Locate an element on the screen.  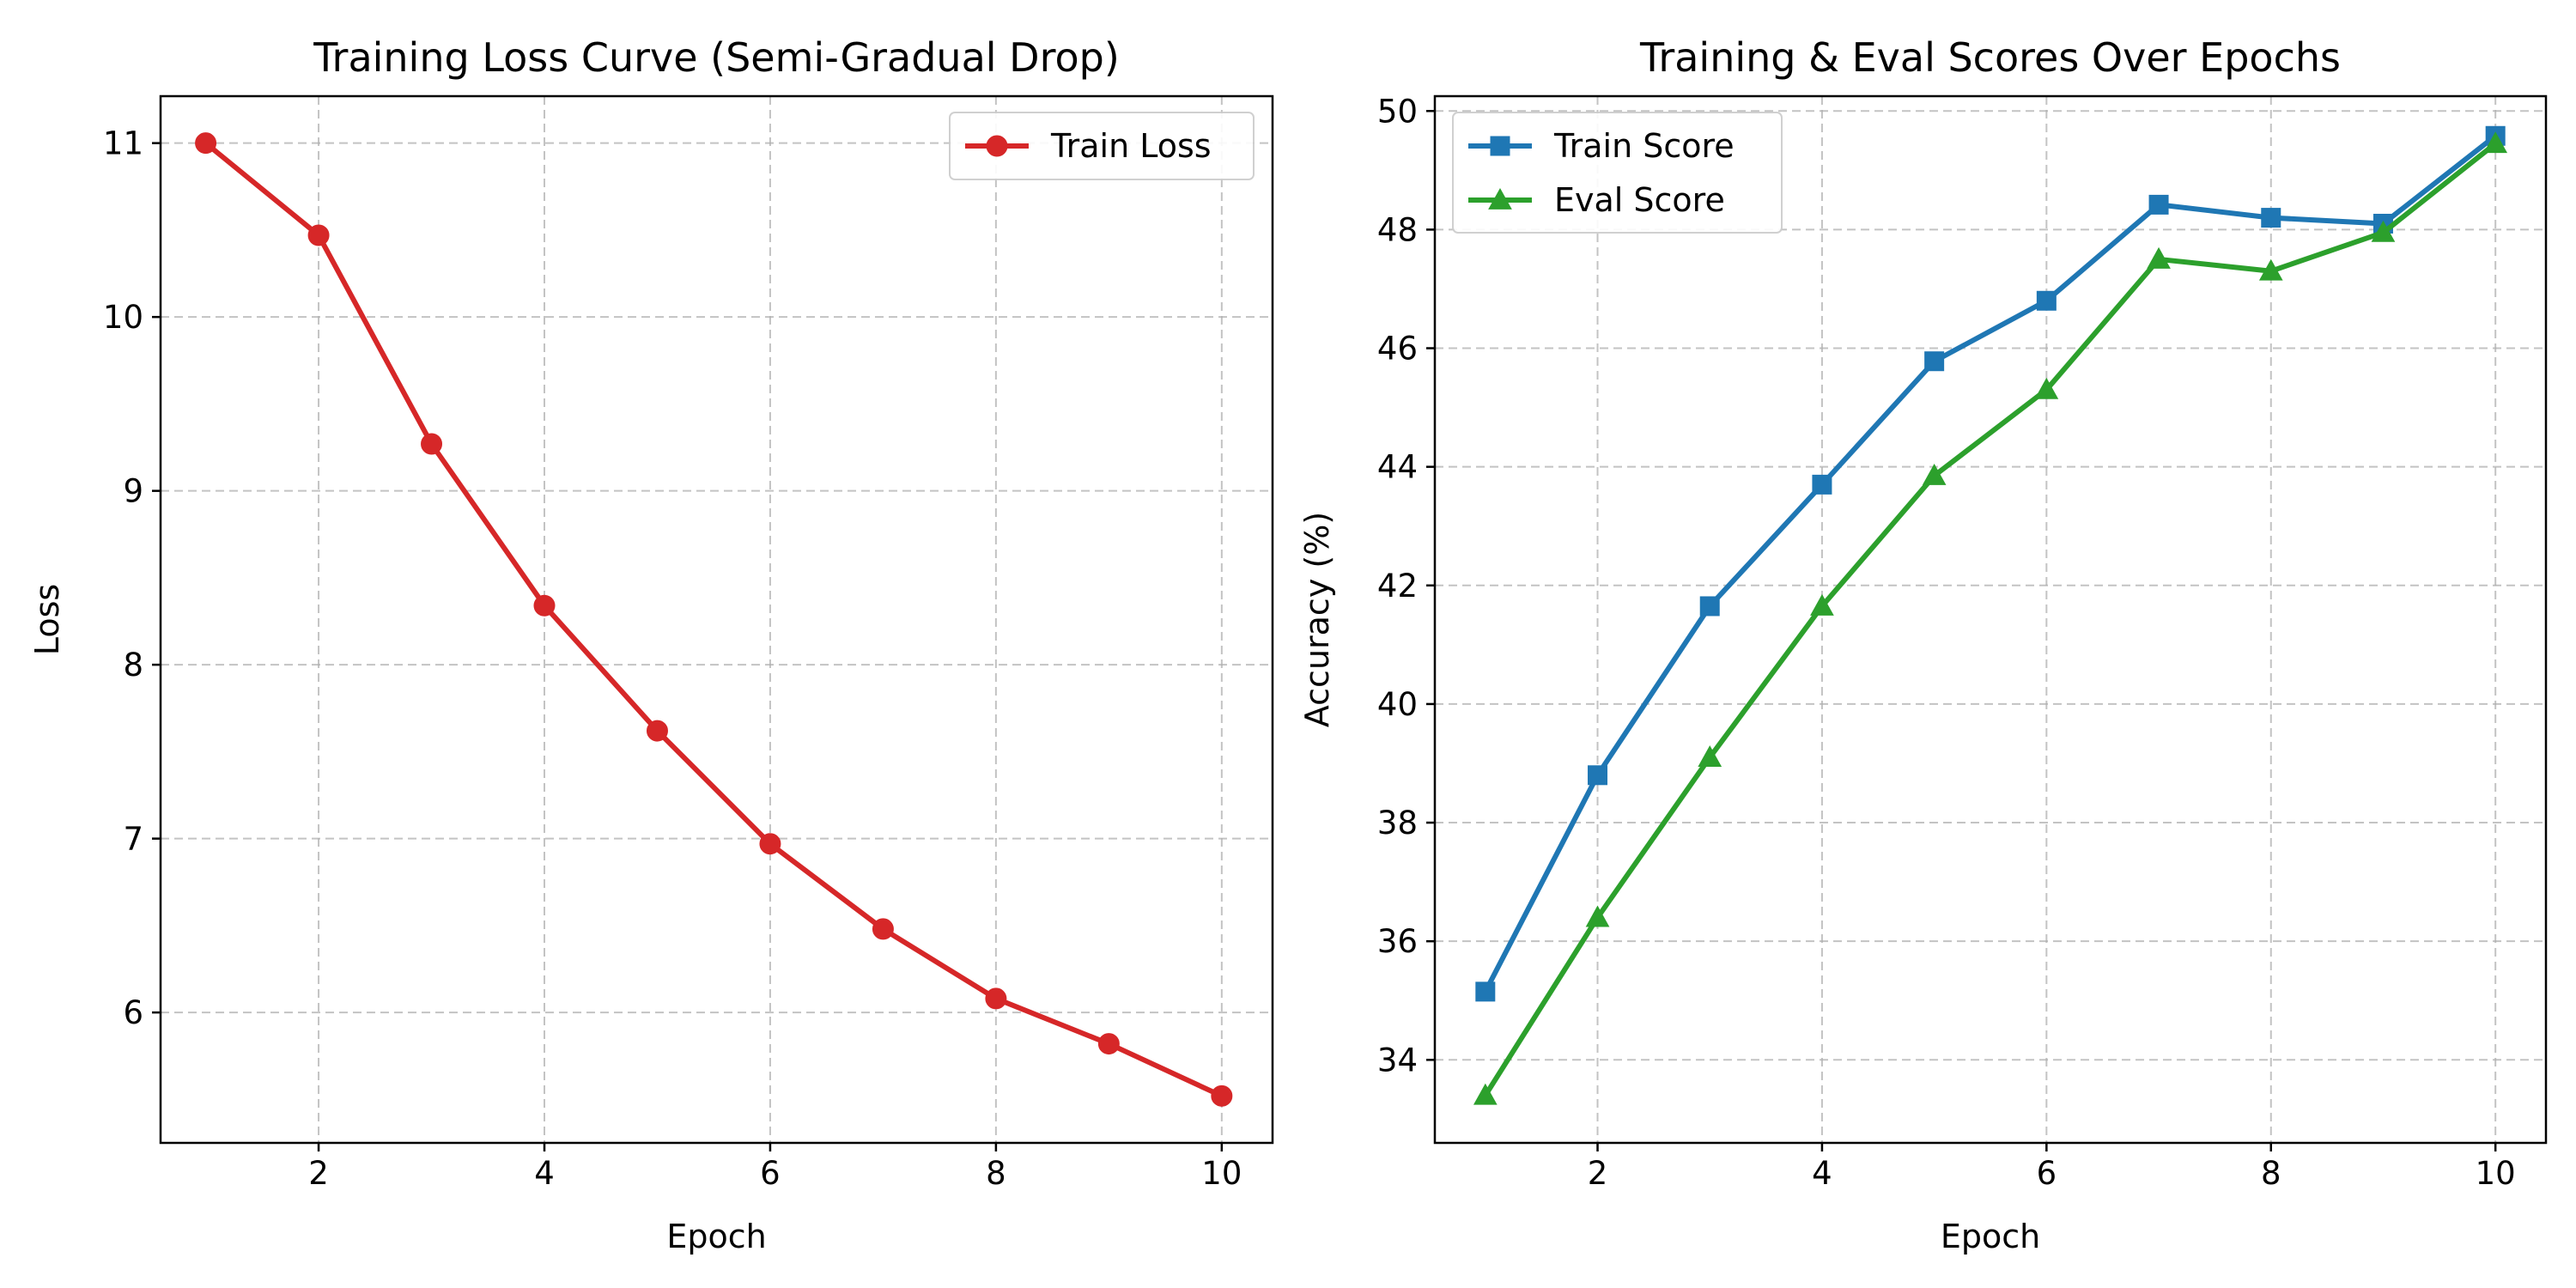
y-tick-label: 34 is located at coordinates (1397, 1060).